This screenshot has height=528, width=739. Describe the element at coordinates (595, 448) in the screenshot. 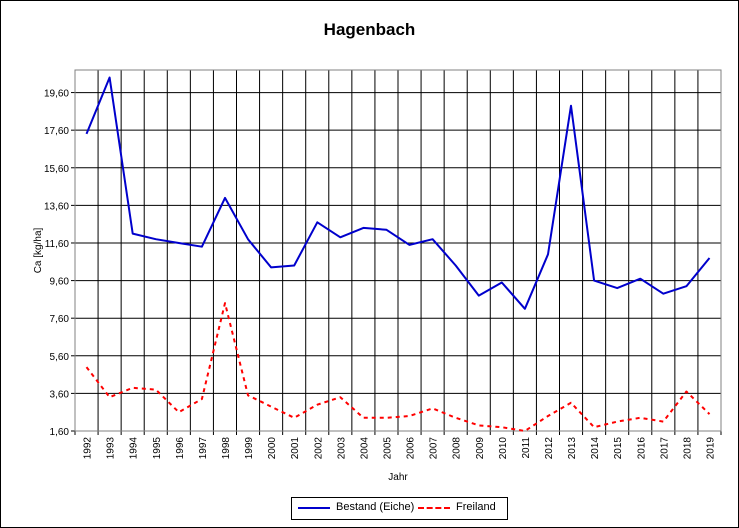

I see `x-tick-label: 2014` at that location.